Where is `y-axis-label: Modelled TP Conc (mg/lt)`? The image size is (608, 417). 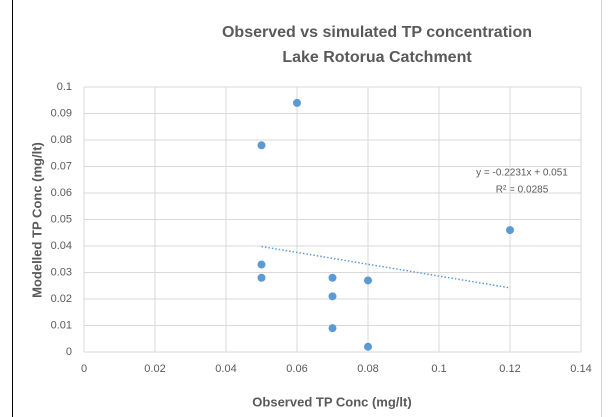
y-axis-label: Modelled TP Conc (mg/lt) is located at coordinates (36, 220).